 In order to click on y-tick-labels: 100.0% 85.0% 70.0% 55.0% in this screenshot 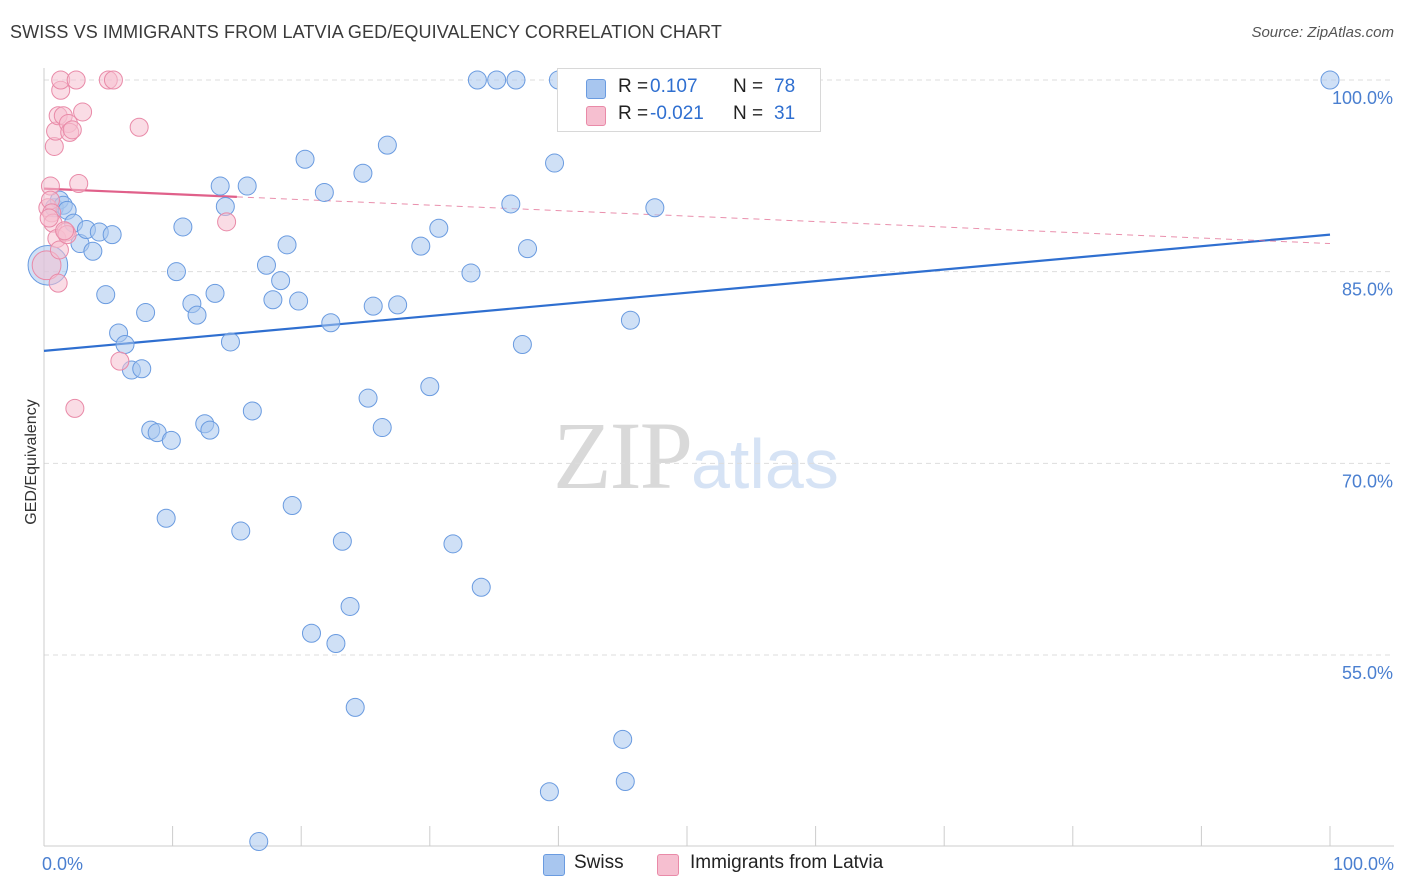, I will do `click(1362, 385)`.